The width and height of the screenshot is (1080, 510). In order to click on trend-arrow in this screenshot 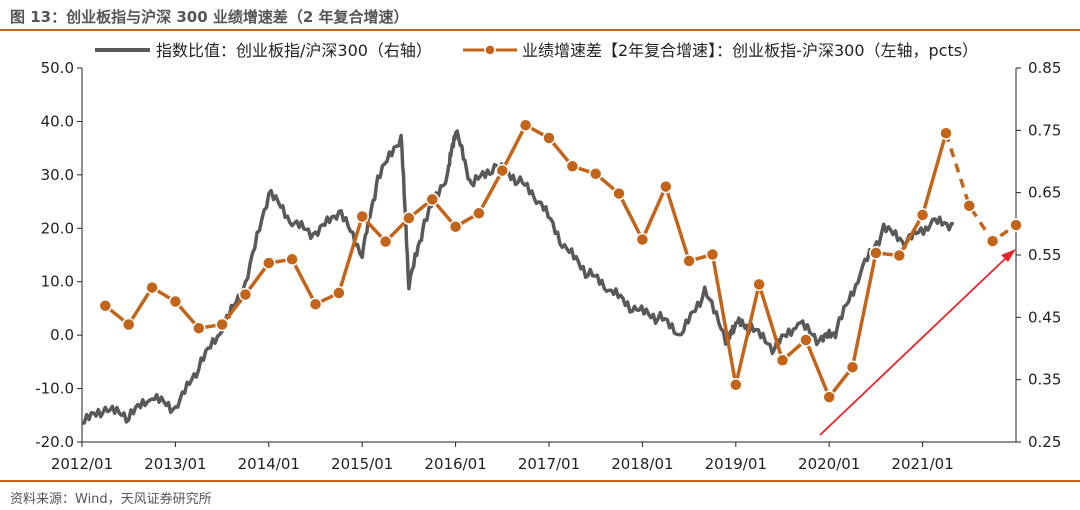, I will do `click(917, 342)`.